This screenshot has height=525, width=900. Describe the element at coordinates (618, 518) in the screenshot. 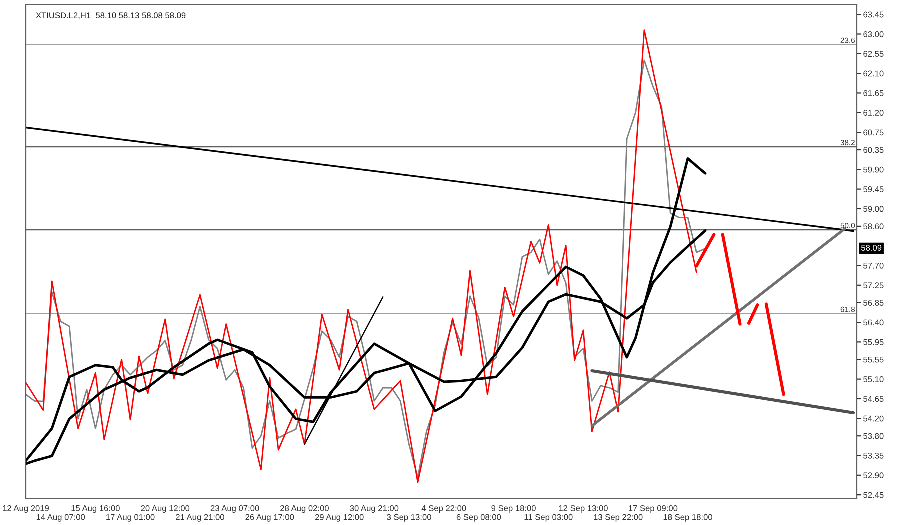

I see `x-tick-label: 13 Sep 22:00` at that location.